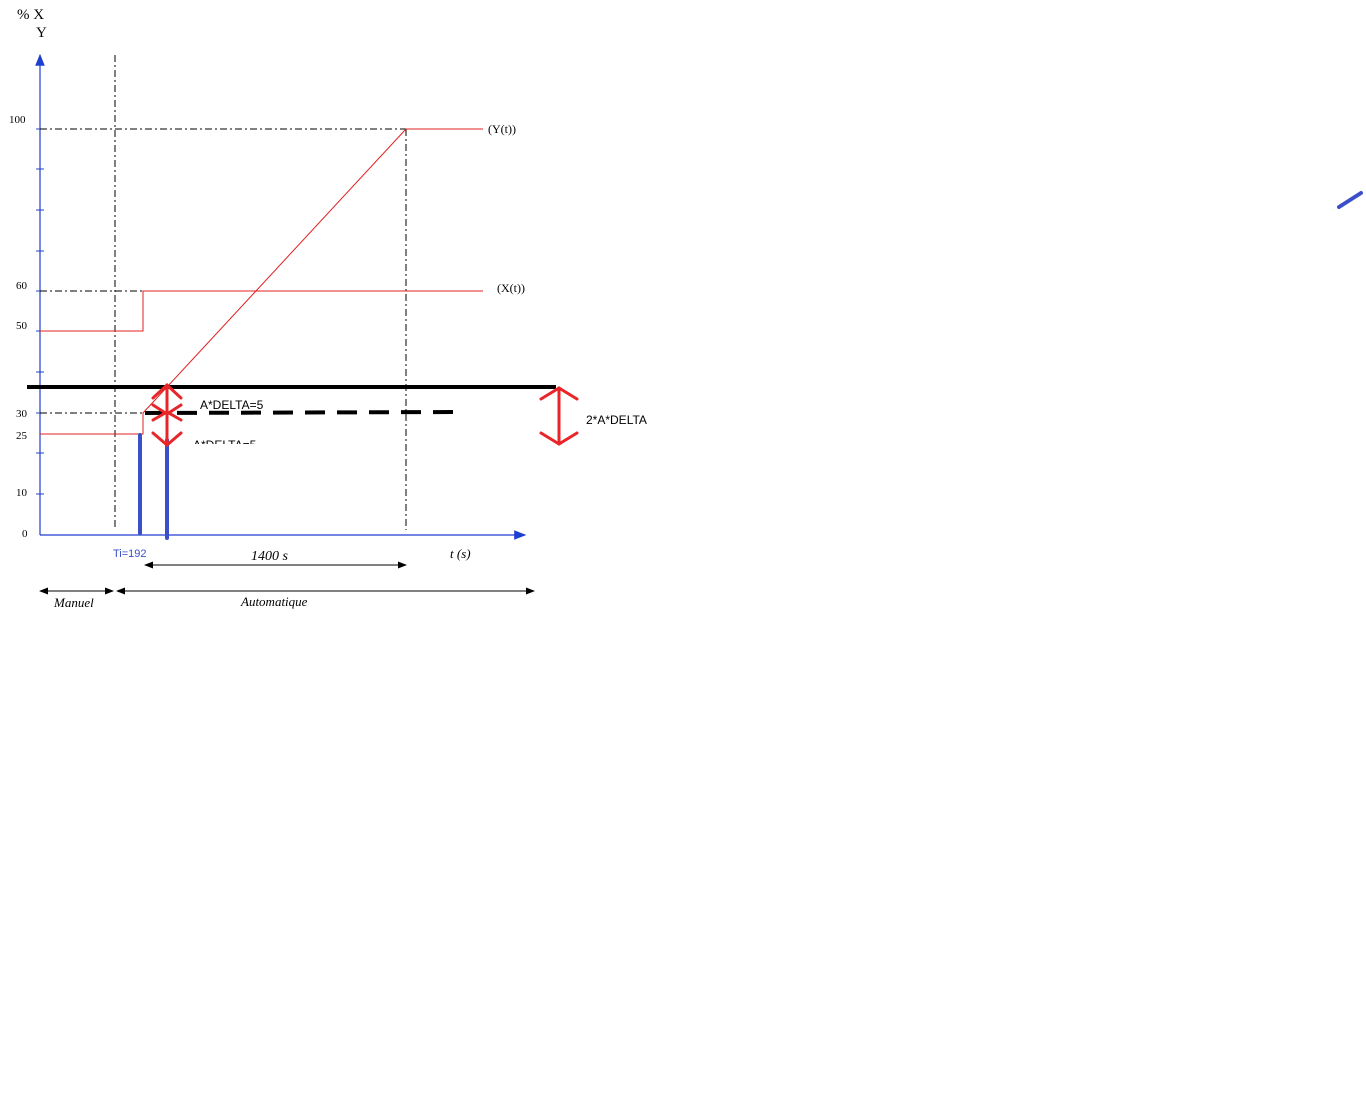 The image size is (1366, 1108). I want to click on y-tick-label-30: 30, so click(22, 414).